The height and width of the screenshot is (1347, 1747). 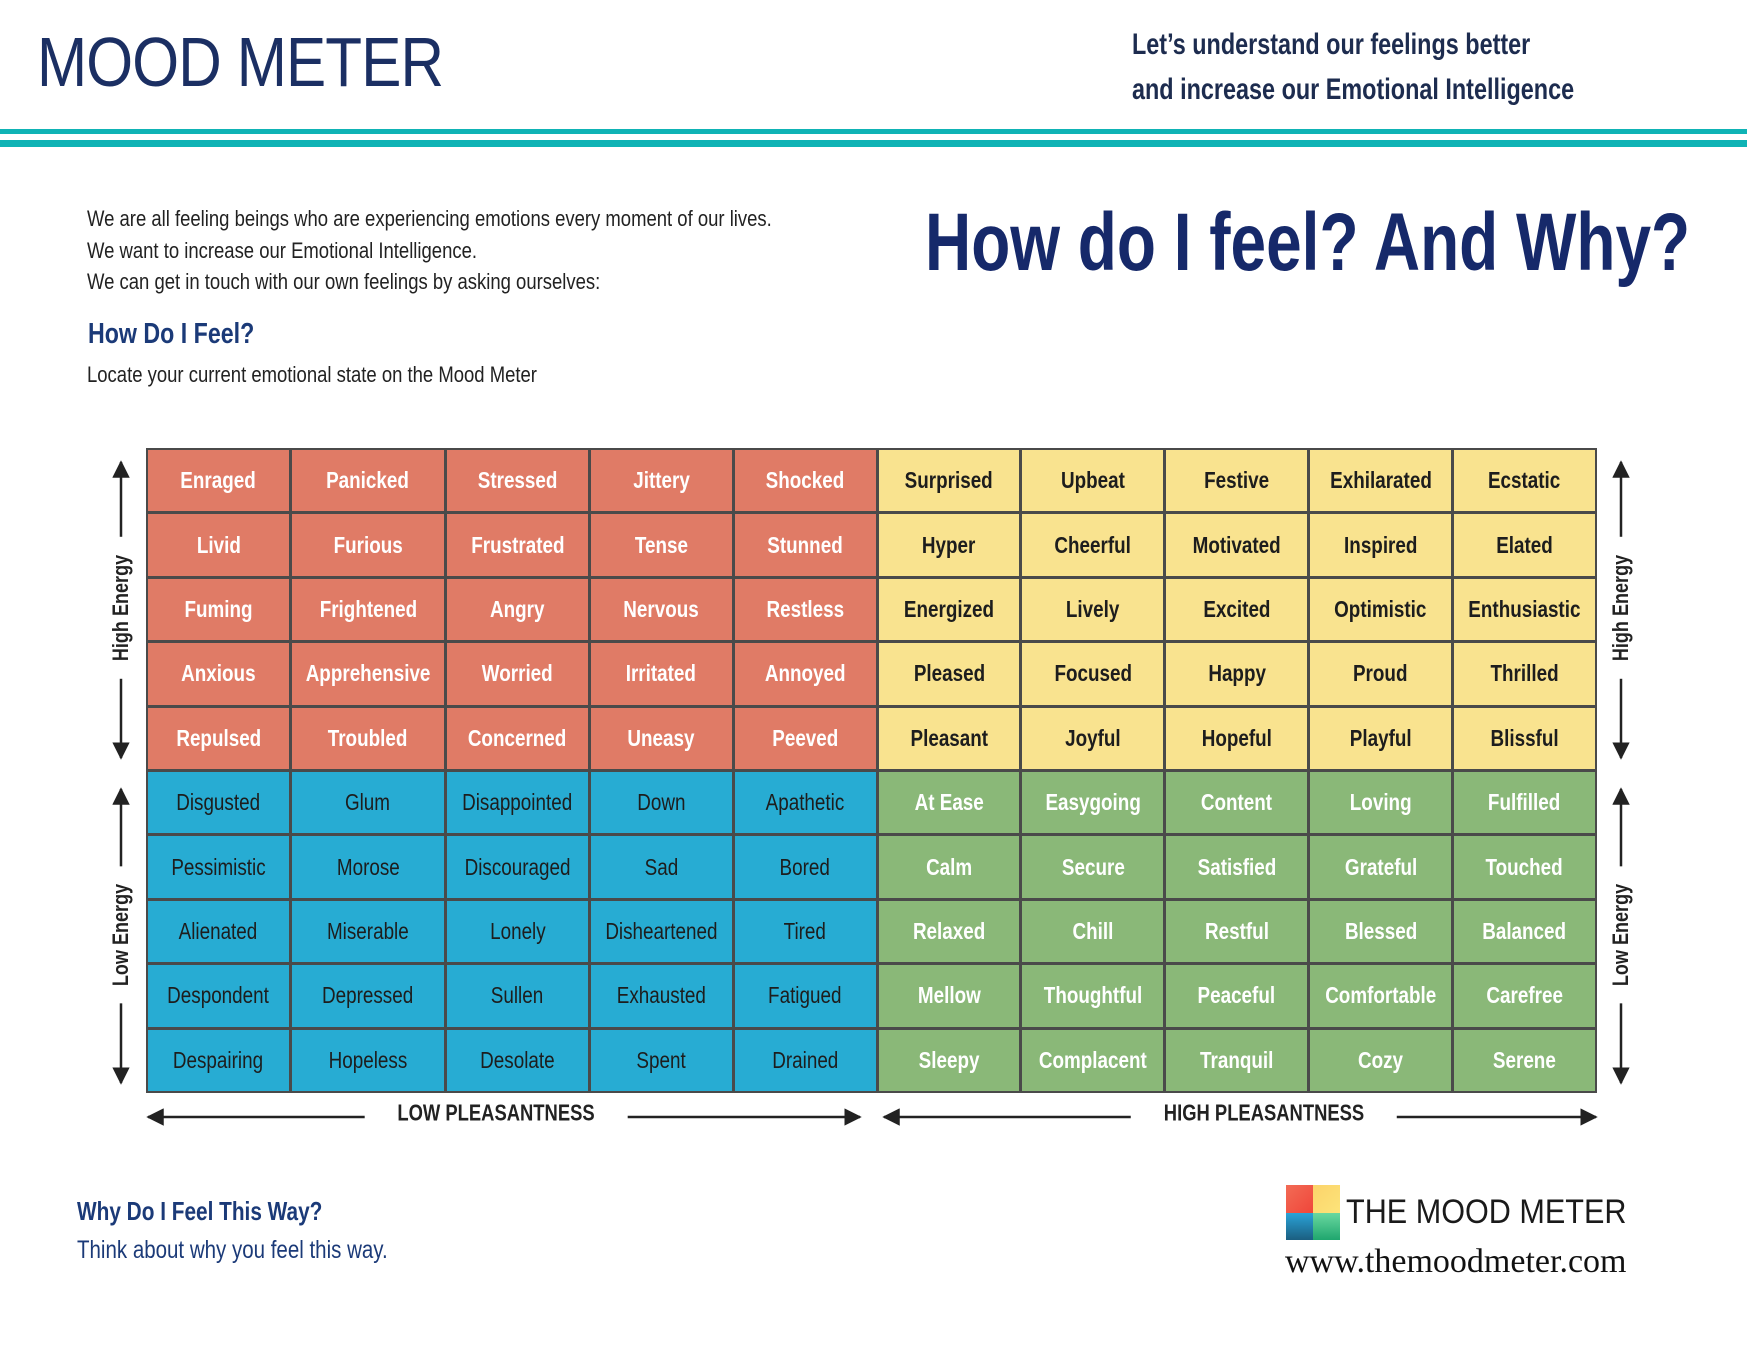 I want to click on mood-cell: Restful, so click(x=1237, y=931).